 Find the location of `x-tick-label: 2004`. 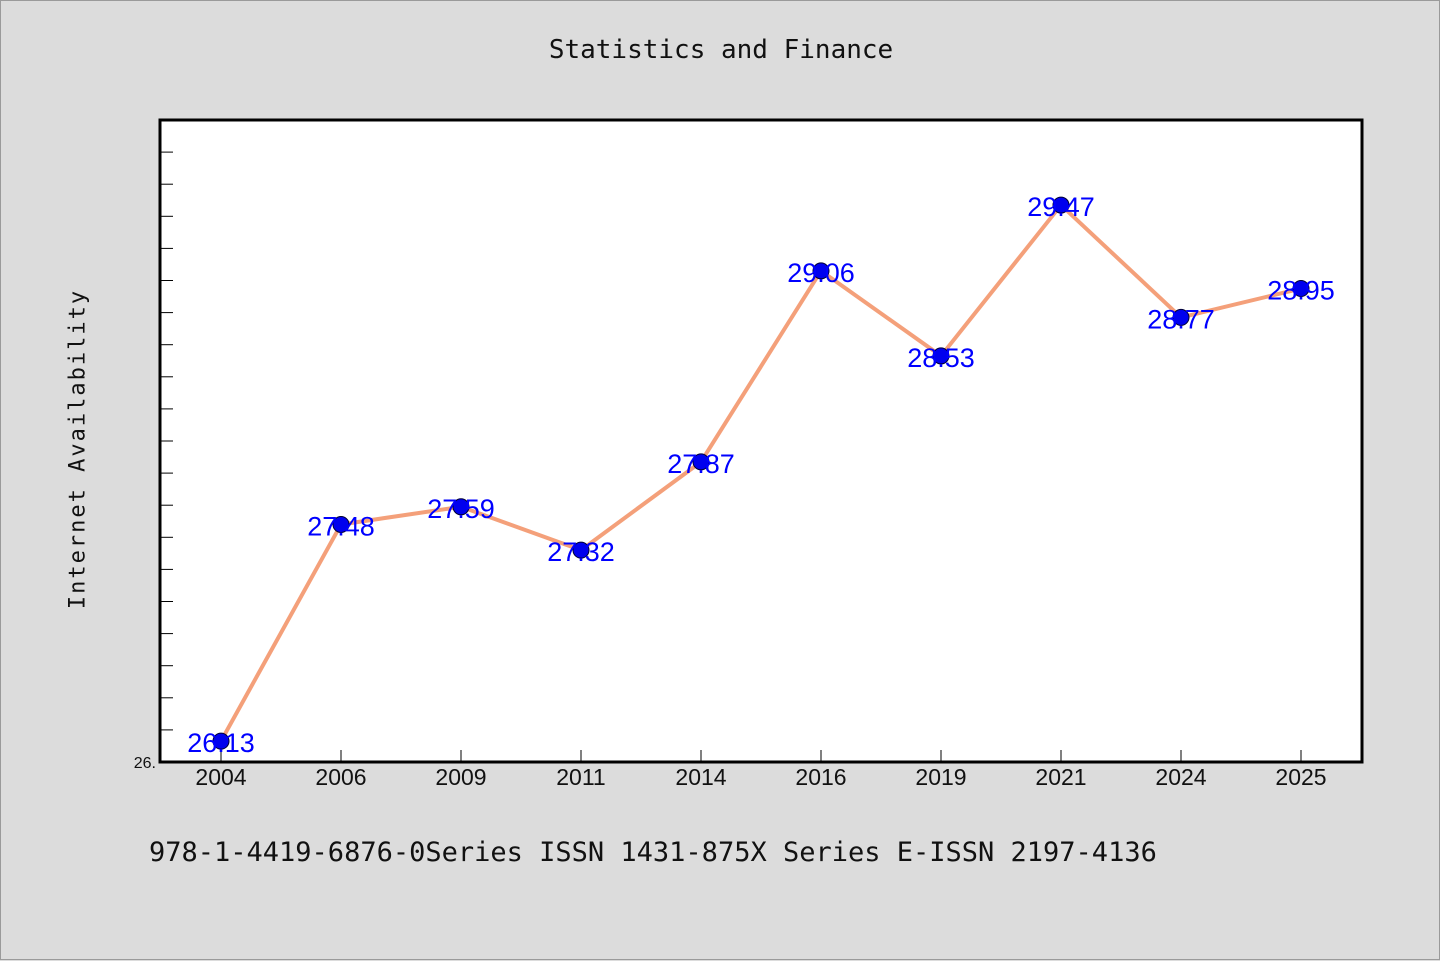

x-tick-label: 2004 is located at coordinates (220, 777).